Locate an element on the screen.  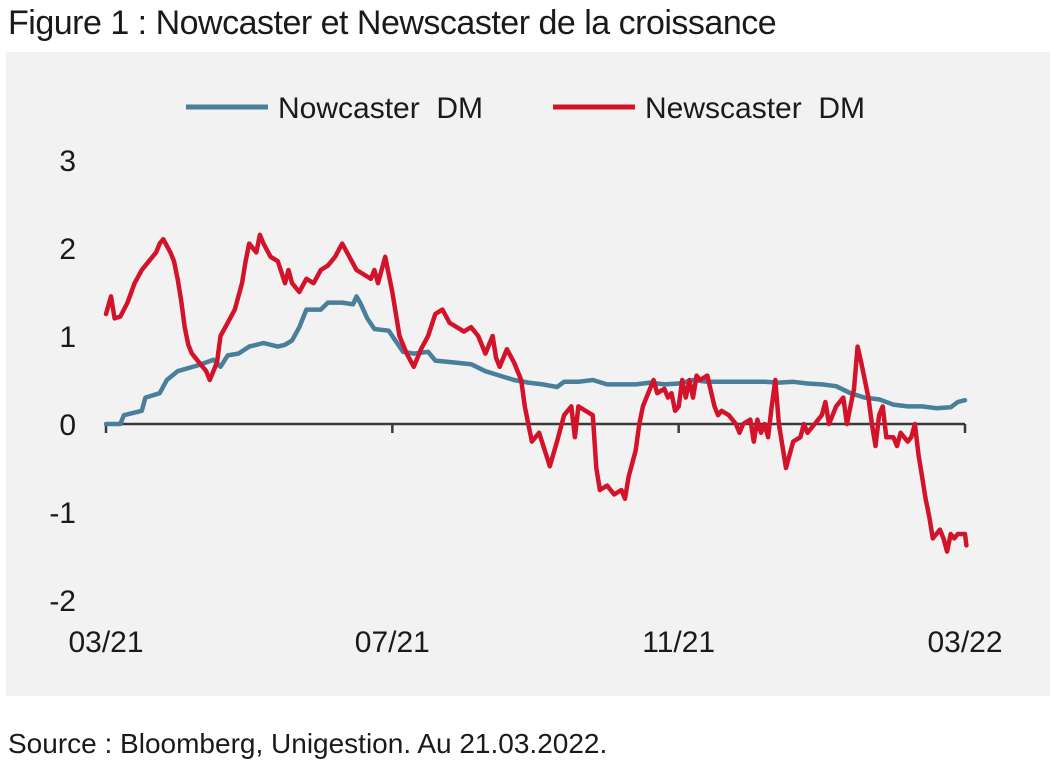
x-axis-tick-labels: 03/21 07/21 11/21 03/22 is located at coordinates (535, 642).